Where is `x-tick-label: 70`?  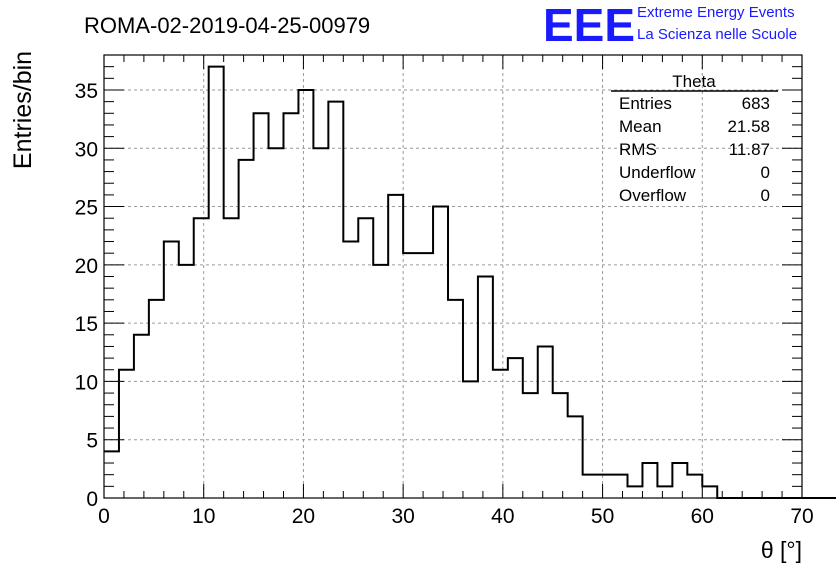
x-tick-label: 70 is located at coordinates (801, 516).